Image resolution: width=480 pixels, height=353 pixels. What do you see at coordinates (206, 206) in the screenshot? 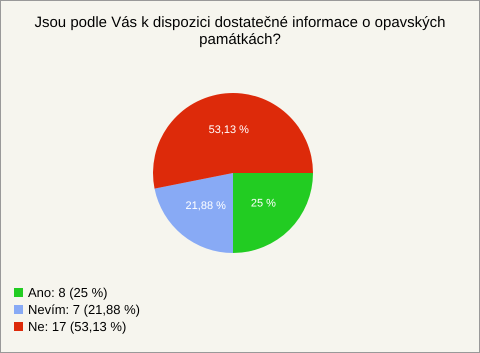
I see `data-label: 21,88 %` at bounding box center [206, 206].